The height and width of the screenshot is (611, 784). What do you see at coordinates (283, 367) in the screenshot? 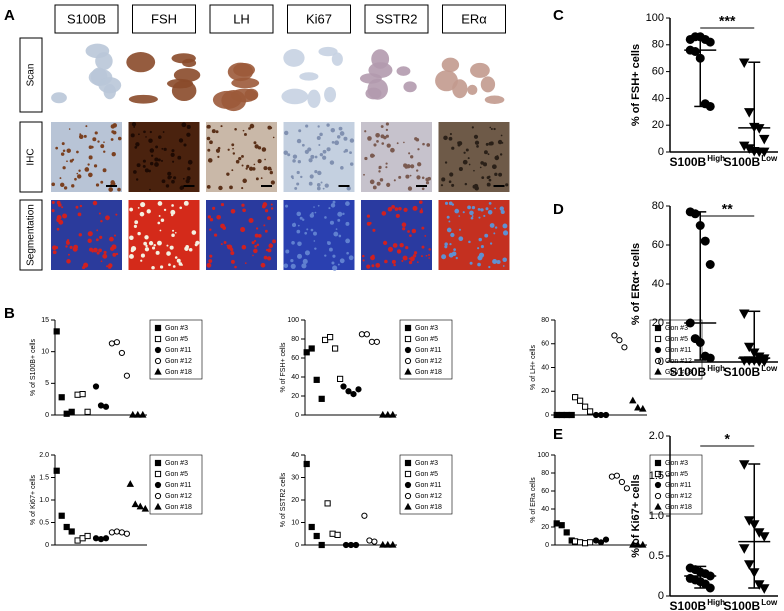
I see `y-axis-label: % of FSH+ cells` at bounding box center [283, 367].